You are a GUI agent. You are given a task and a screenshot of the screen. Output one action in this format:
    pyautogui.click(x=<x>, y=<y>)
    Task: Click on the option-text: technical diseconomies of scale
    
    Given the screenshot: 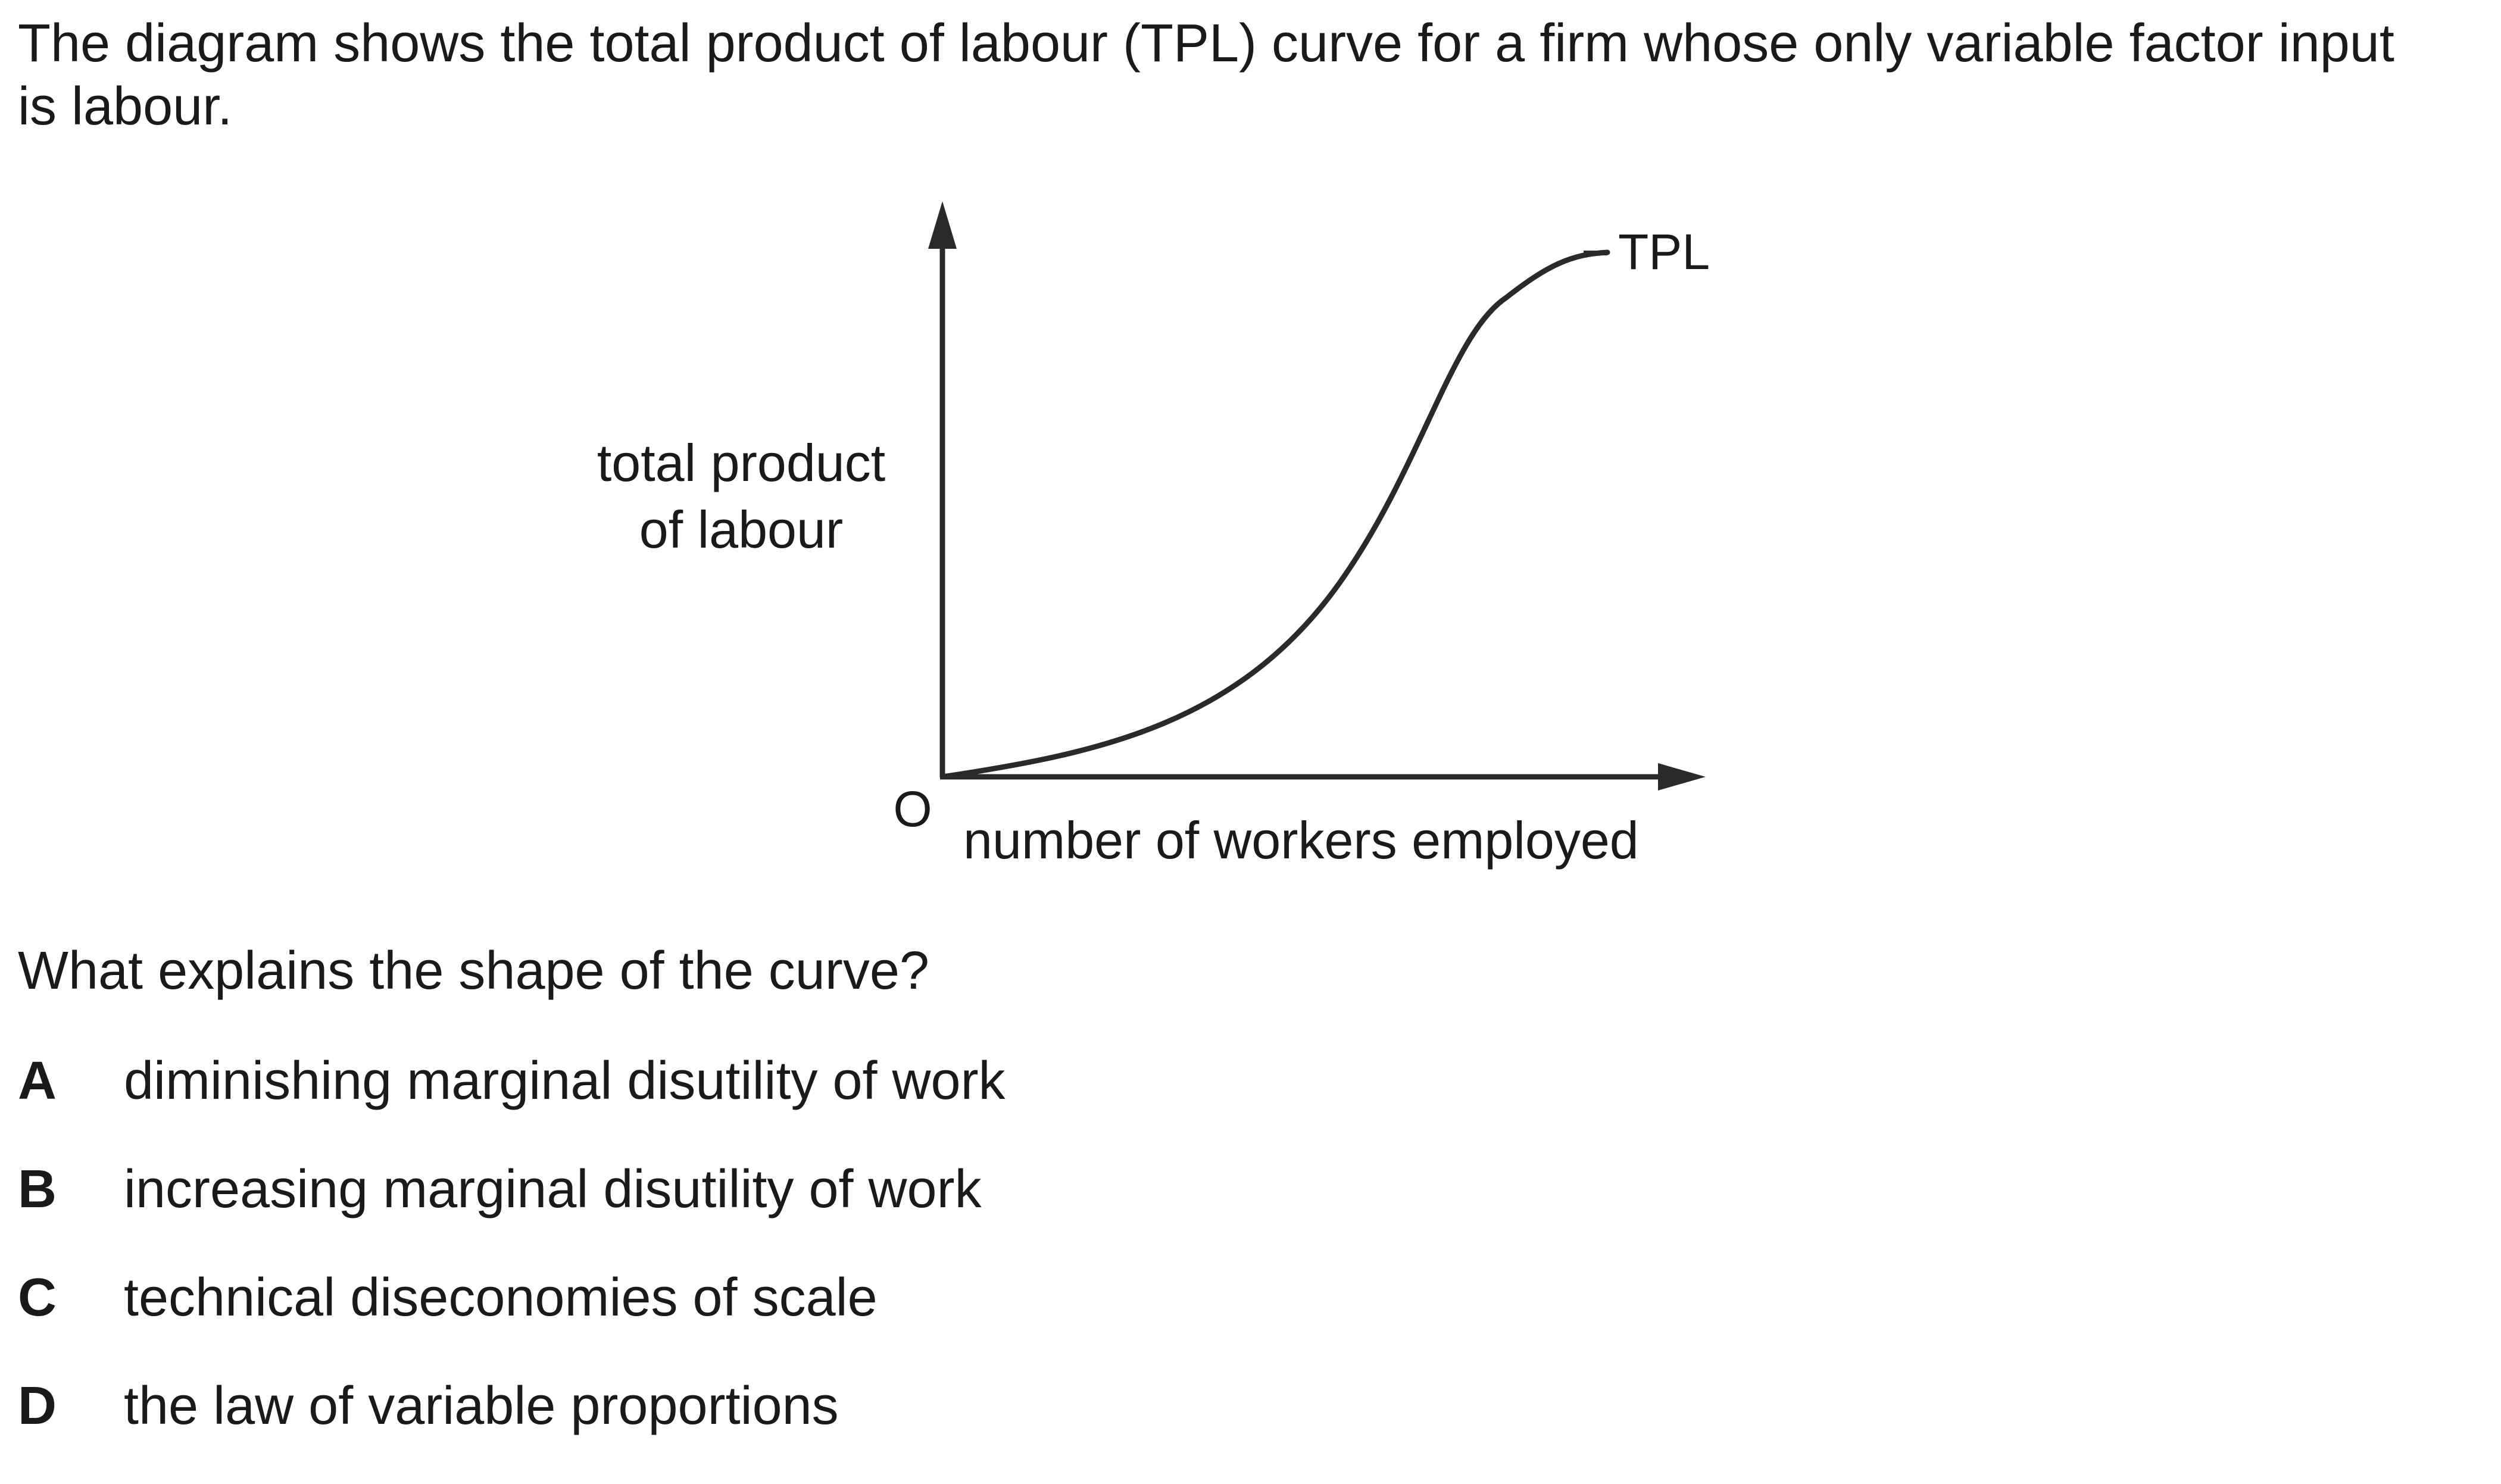 What is the action you would take?
    pyautogui.click(x=501, y=1298)
    